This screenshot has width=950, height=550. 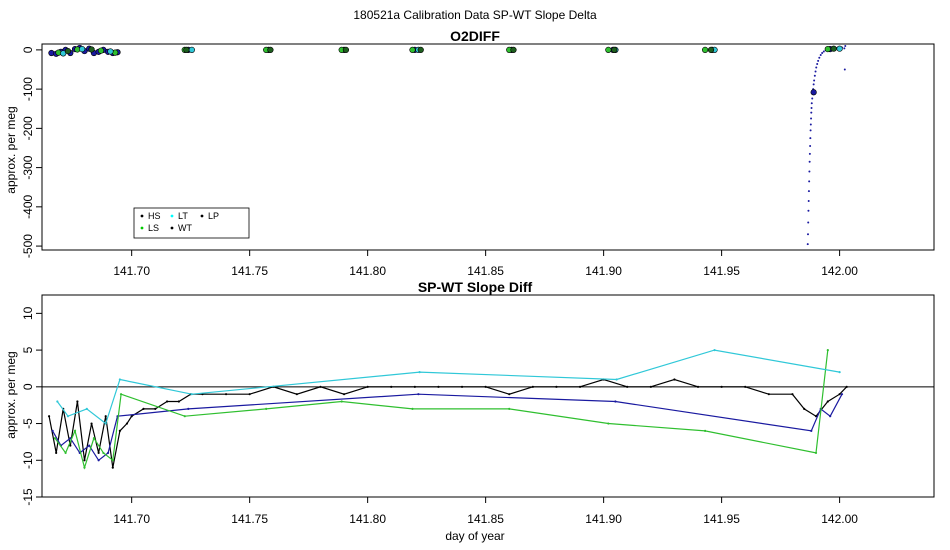 I want to click on series-calibration-cyan, so click(x=448, y=386).